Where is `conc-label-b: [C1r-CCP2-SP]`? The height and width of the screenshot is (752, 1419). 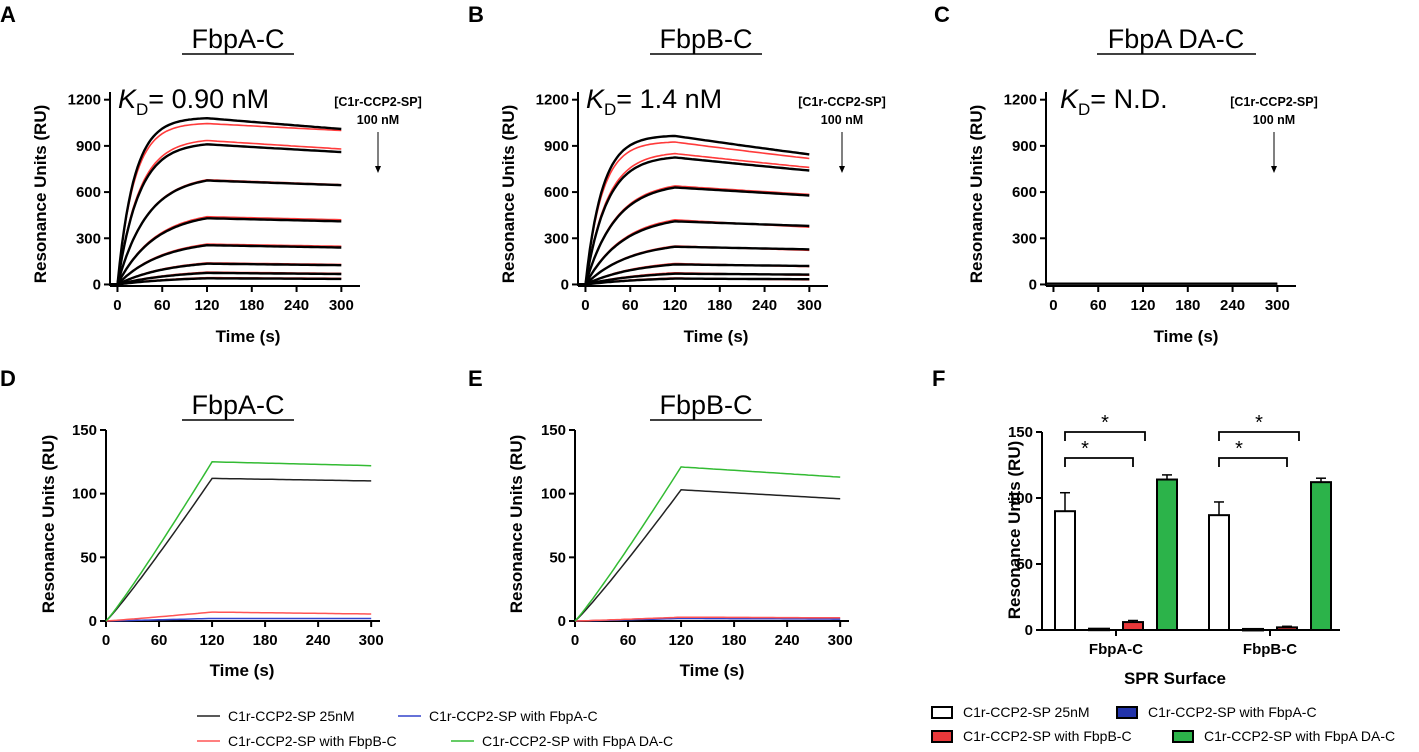 conc-label-b: [C1r-CCP2-SP] is located at coordinates (842, 102).